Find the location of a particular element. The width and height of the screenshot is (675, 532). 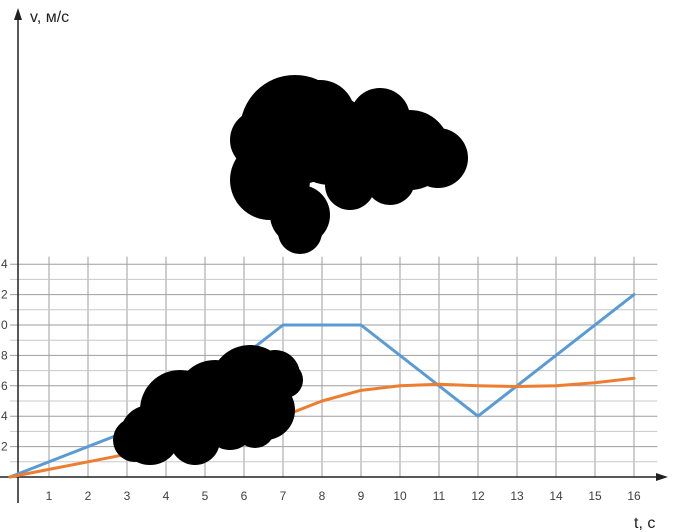

y-tick-label: 8 is located at coordinates (4, 355).